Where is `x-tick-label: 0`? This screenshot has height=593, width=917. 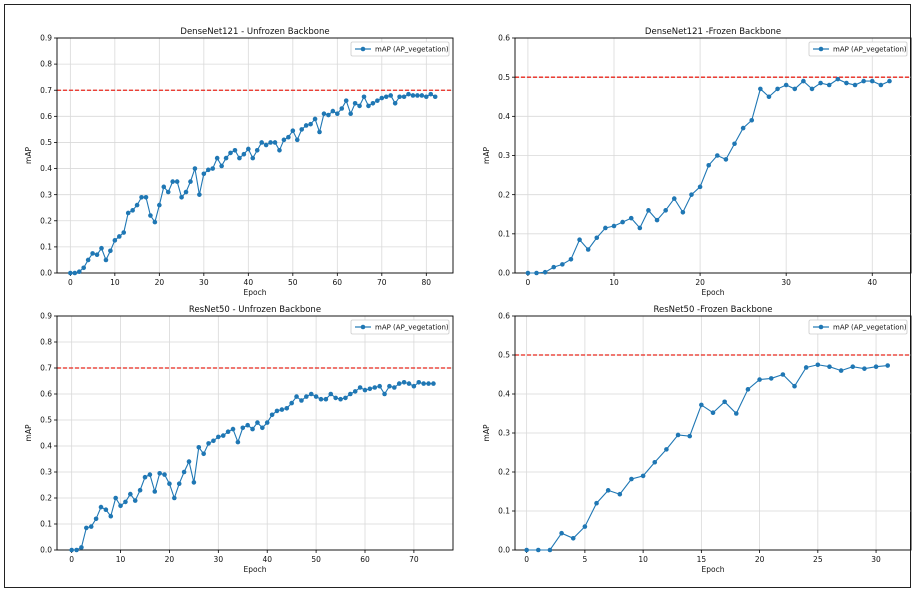 x-tick-label: 0 is located at coordinates (528, 282).